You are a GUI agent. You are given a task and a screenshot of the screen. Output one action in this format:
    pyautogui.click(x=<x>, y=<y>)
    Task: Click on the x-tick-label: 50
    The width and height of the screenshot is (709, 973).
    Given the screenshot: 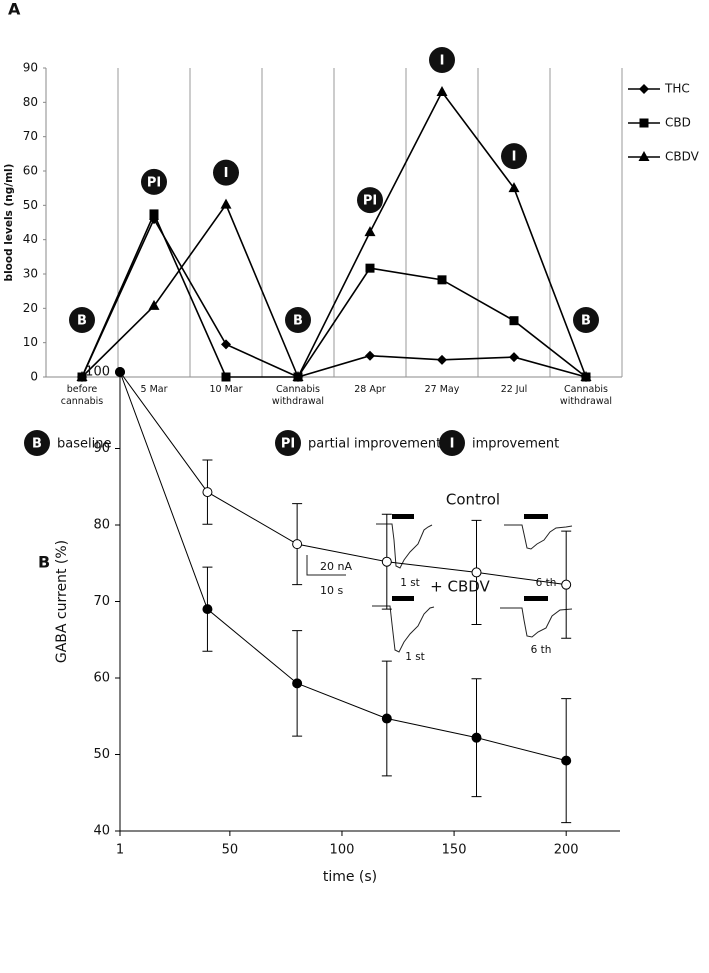 What is the action you would take?
    pyautogui.click(x=230, y=850)
    